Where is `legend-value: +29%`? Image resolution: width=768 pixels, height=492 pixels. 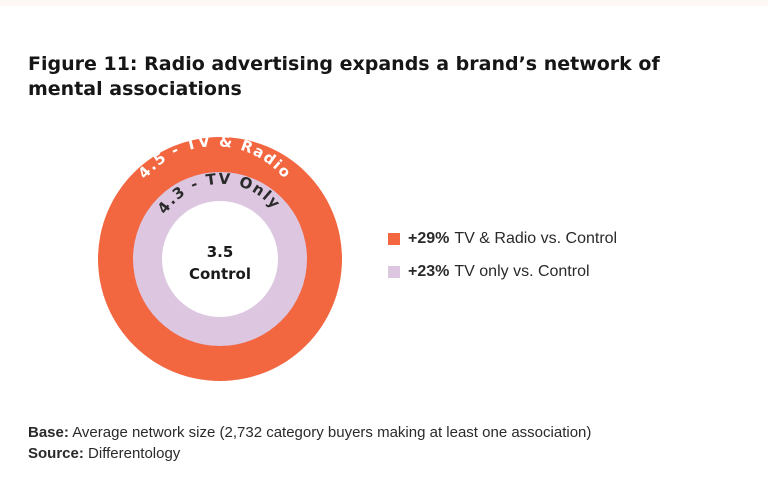 legend-value: +29% is located at coordinates (429, 238).